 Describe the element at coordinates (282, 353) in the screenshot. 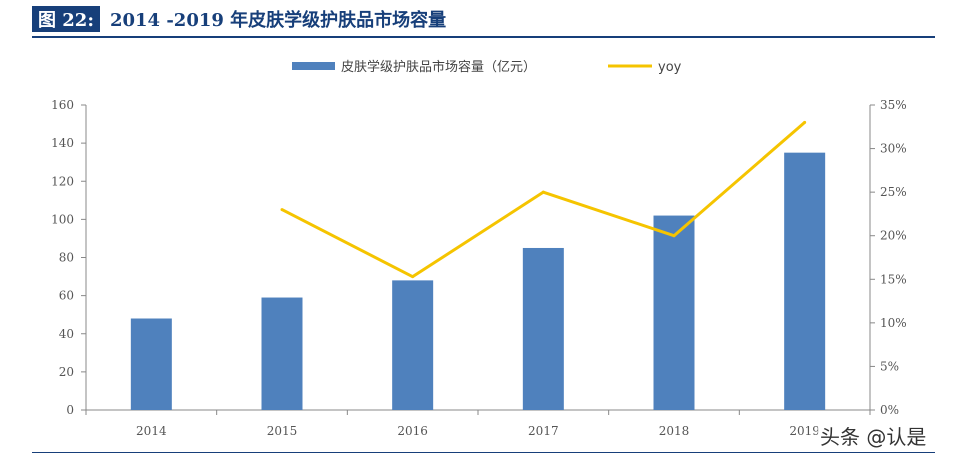

I see `bar-2015` at that location.